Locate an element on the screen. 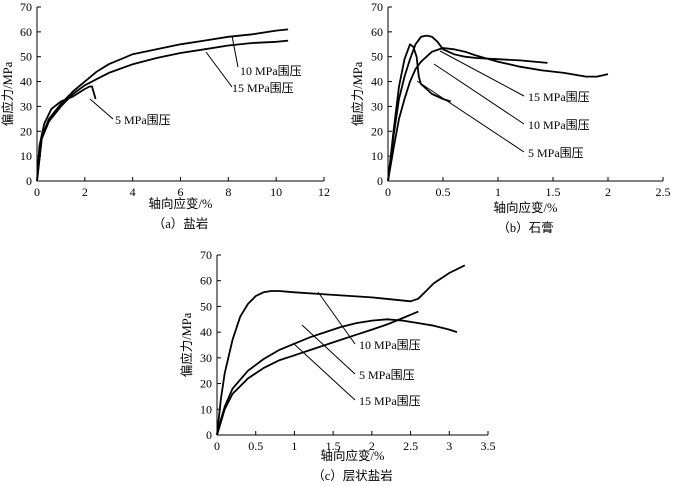 The width and height of the screenshot is (678, 486). chart-a-annotation-label: 15 MPa围压 is located at coordinates (263, 88).